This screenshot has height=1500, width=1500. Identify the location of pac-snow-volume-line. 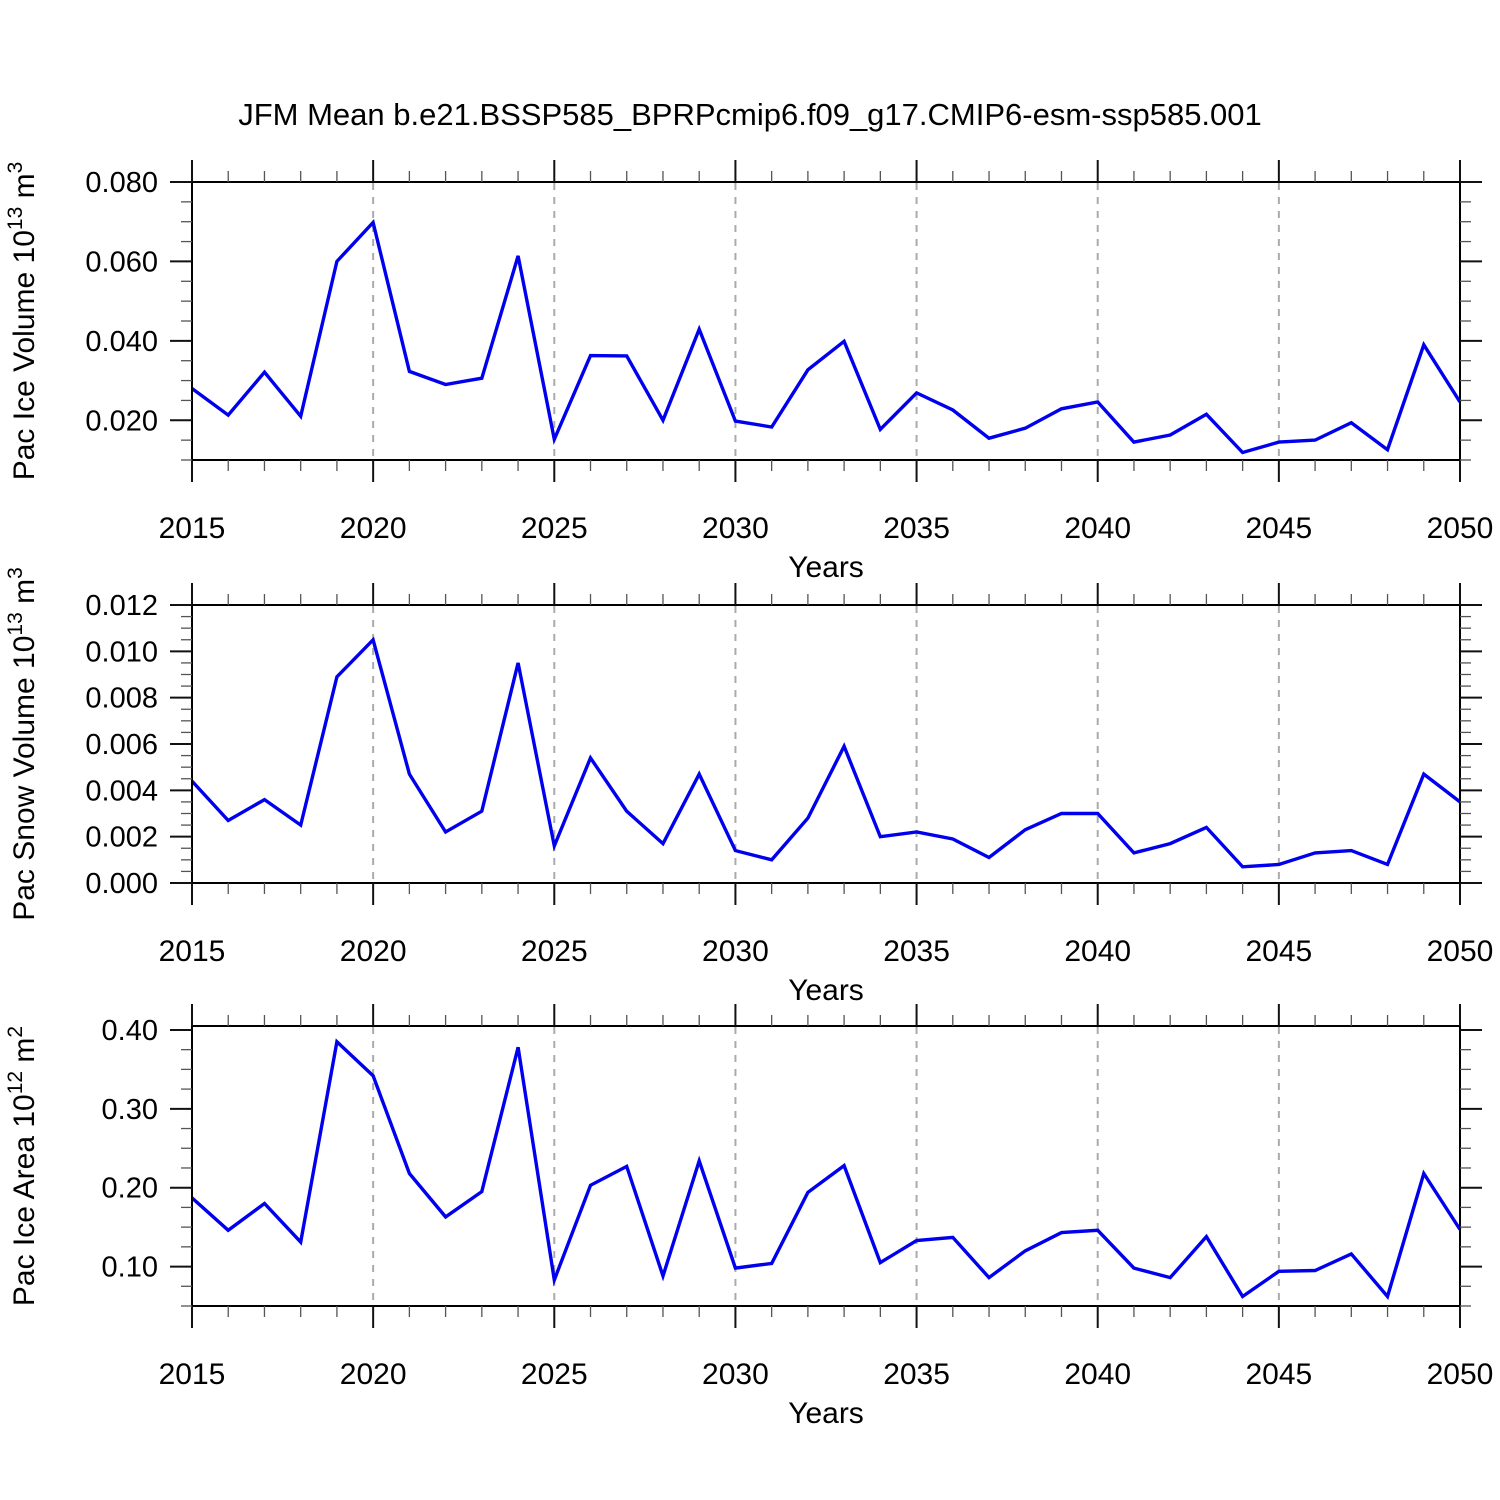
(826, 752).